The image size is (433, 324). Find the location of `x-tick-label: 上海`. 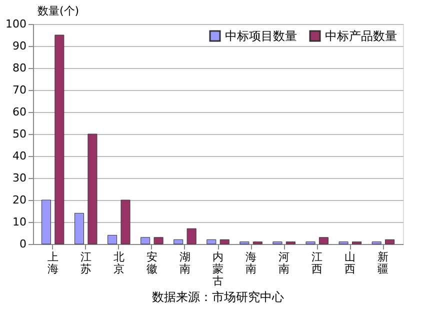

x-tick-label: 上海 is located at coordinates (52, 263).